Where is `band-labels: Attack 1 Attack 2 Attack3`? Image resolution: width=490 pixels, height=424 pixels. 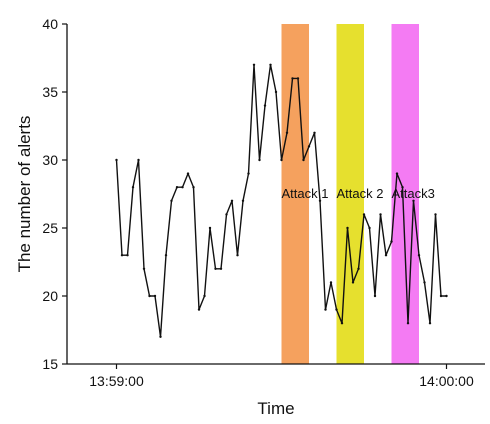
band-labels: Attack 1 Attack 2 Attack3 is located at coordinates (358, 193).